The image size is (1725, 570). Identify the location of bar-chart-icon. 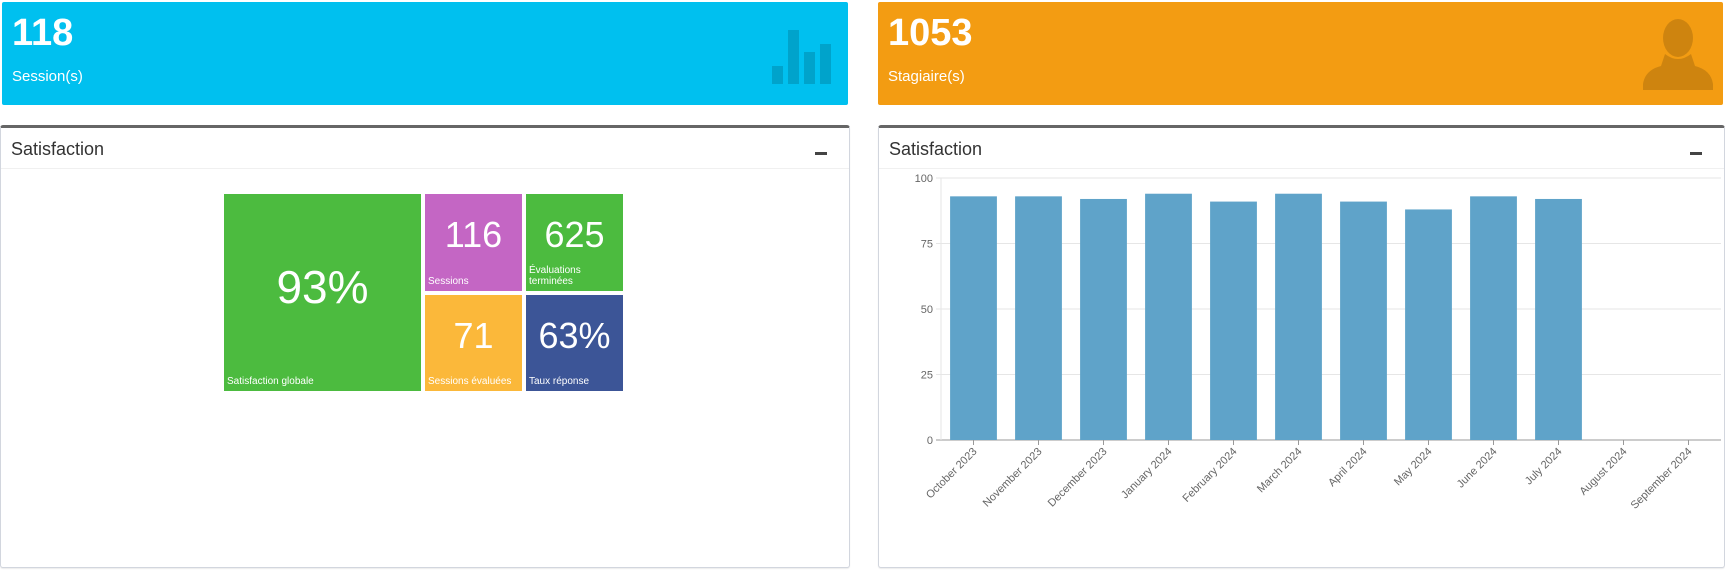
(801, 57).